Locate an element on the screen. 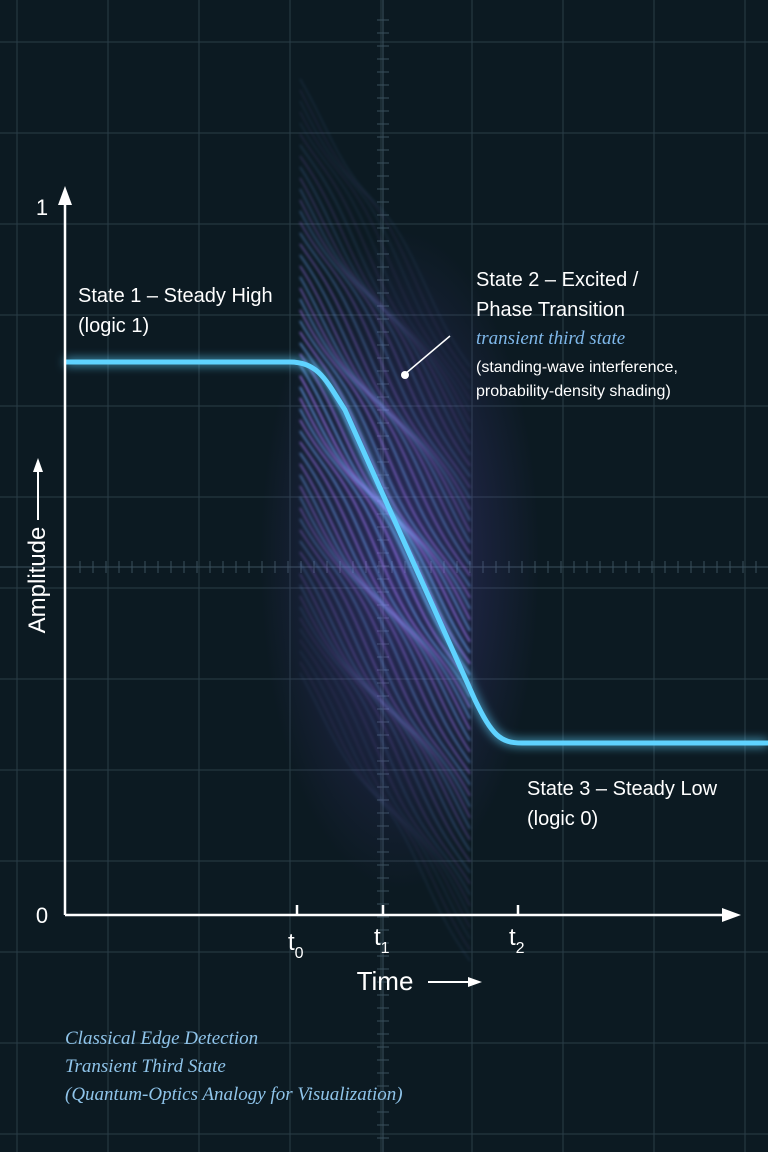  annotation-line: (logic 1) is located at coordinates (113, 326).